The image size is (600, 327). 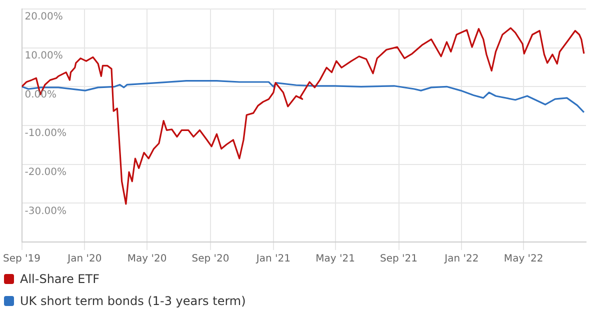 I want to click on legend-label: UK short term bonds (1-3 years term), so click(x=133, y=301).